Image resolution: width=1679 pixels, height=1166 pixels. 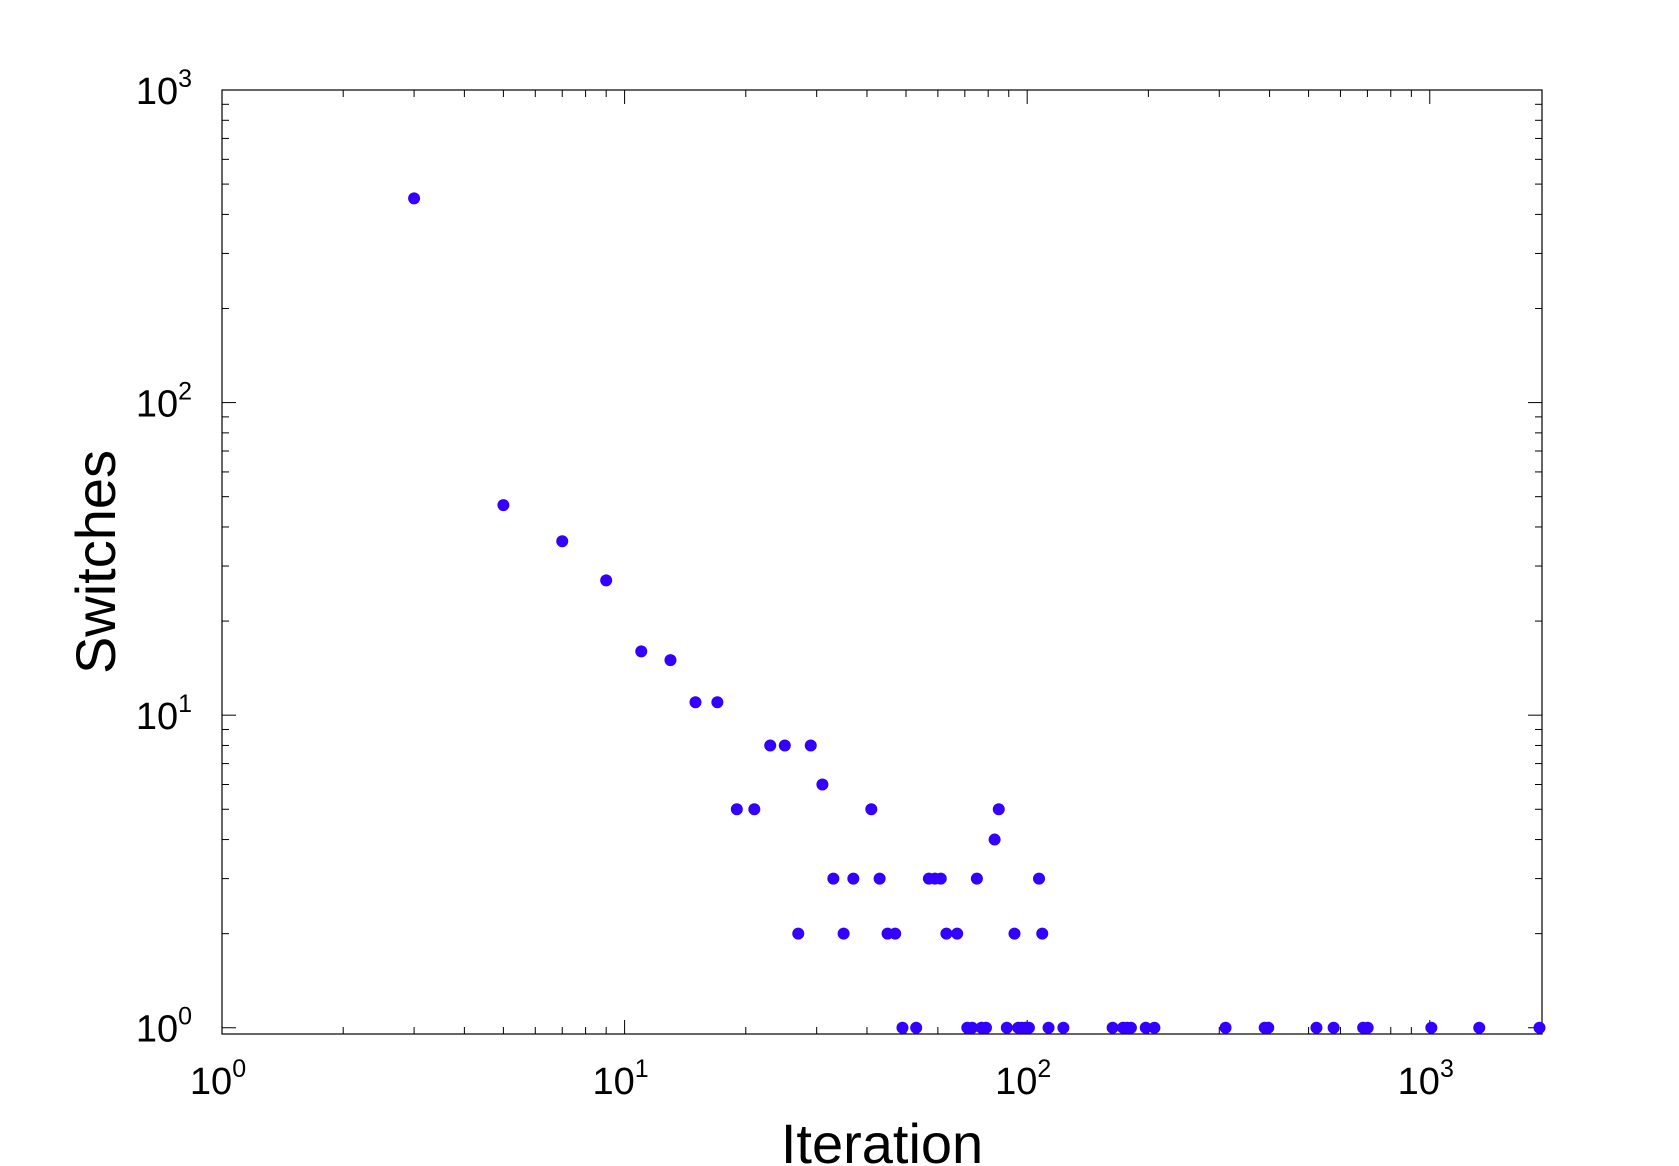 I want to click on y-tick-label: 10⁰, so click(x=164, y=1027).